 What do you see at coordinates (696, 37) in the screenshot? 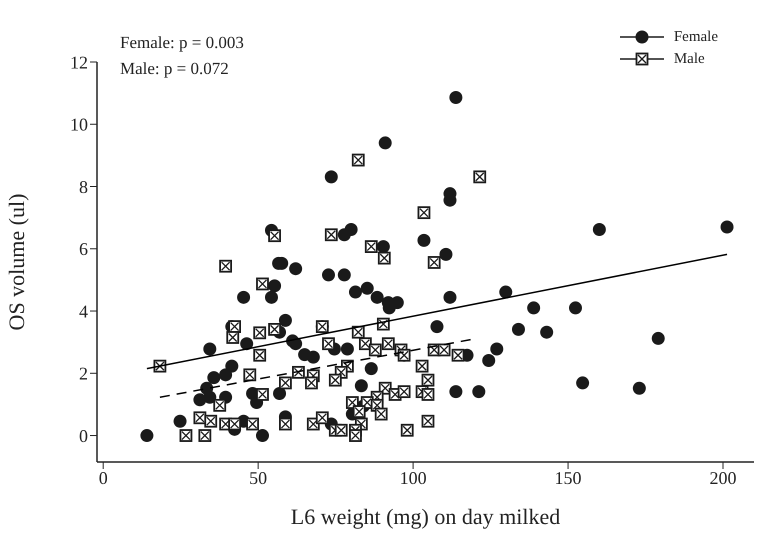
I see `legend-label: Female` at bounding box center [696, 37].